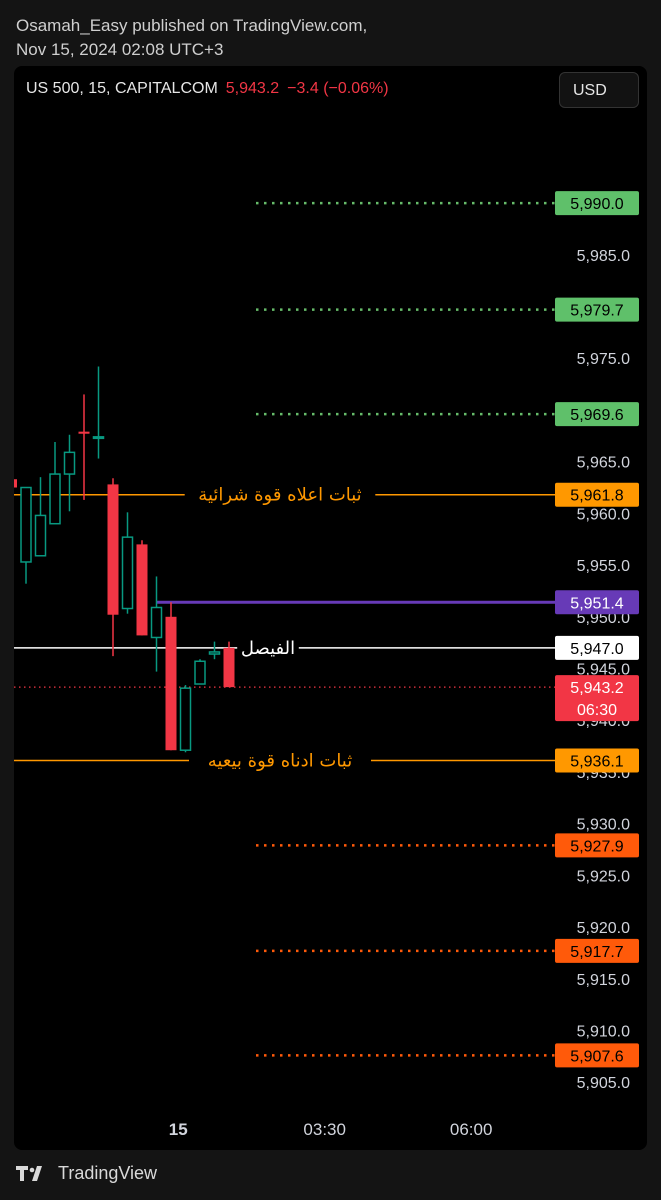 The width and height of the screenshot is (661, 1200). I want to click on level-price-badge-label: 5,947.0, so click(596, 649).